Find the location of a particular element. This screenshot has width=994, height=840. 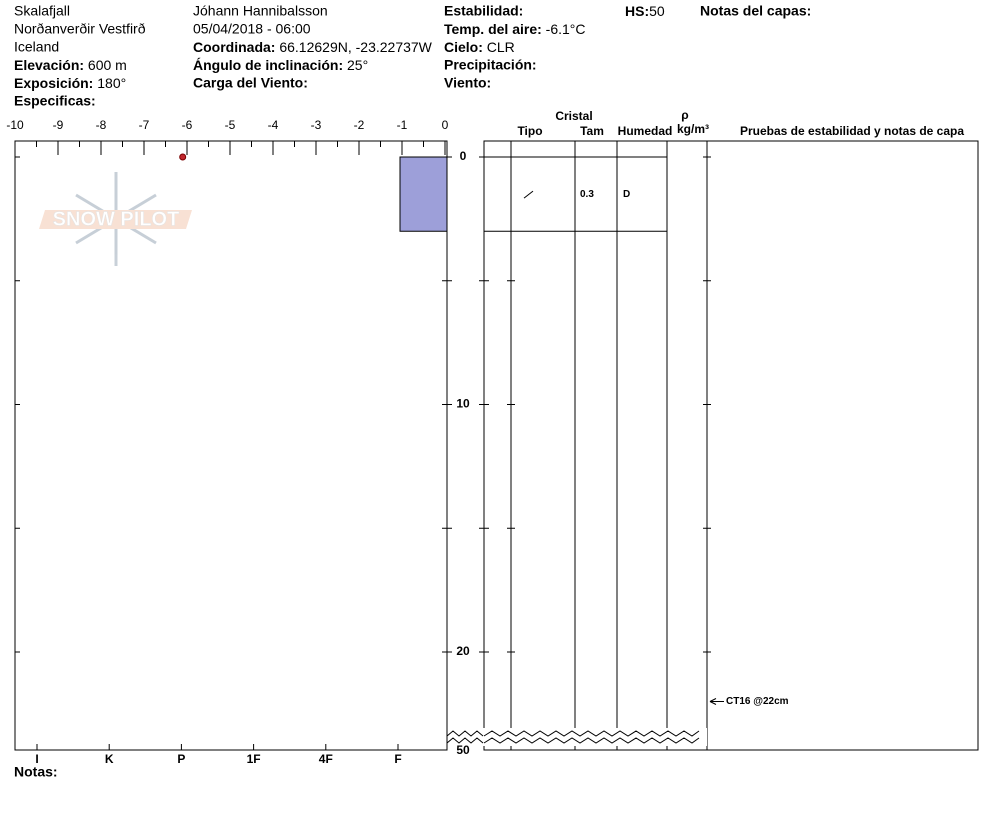

temp-tick-label: -7 is located at coordinates (144, 125).